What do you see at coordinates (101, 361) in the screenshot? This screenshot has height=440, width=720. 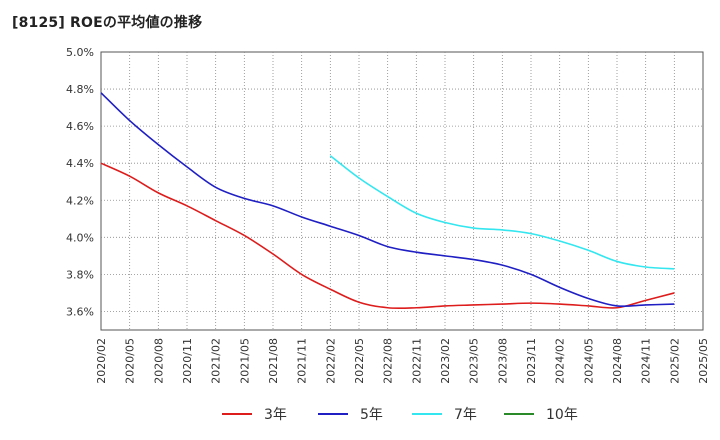 I see `x-tick-label: 2020/02` at bounding box center [101, 361].